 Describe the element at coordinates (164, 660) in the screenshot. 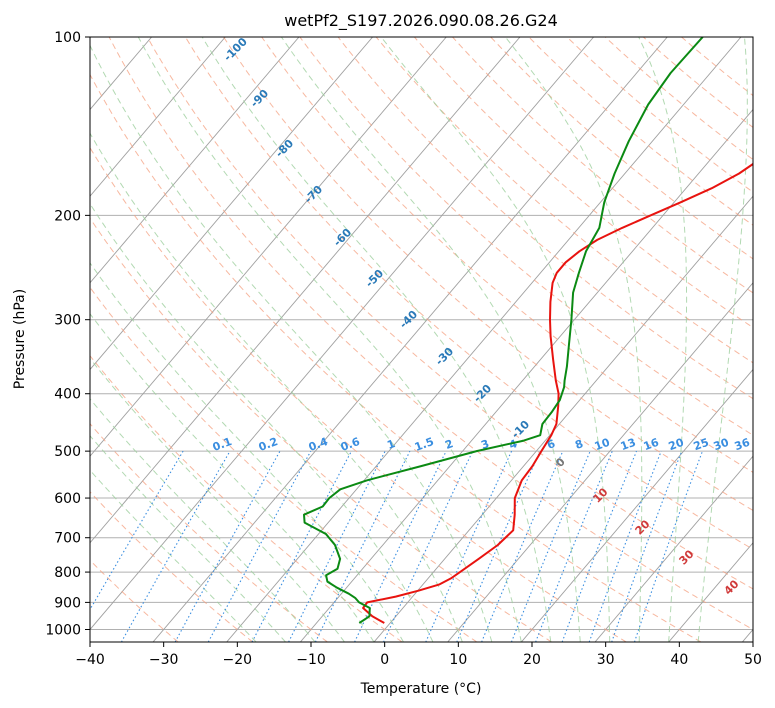

I see `x-tick-label: −30` at that location.